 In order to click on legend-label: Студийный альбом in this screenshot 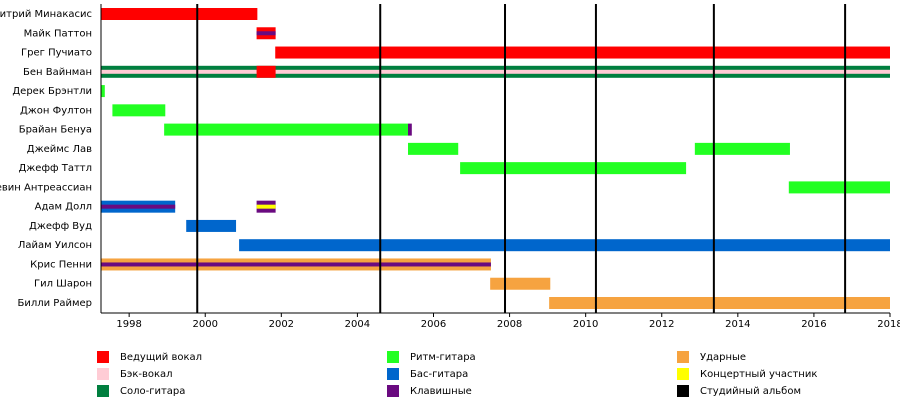, I will do `click(750, 391)`.